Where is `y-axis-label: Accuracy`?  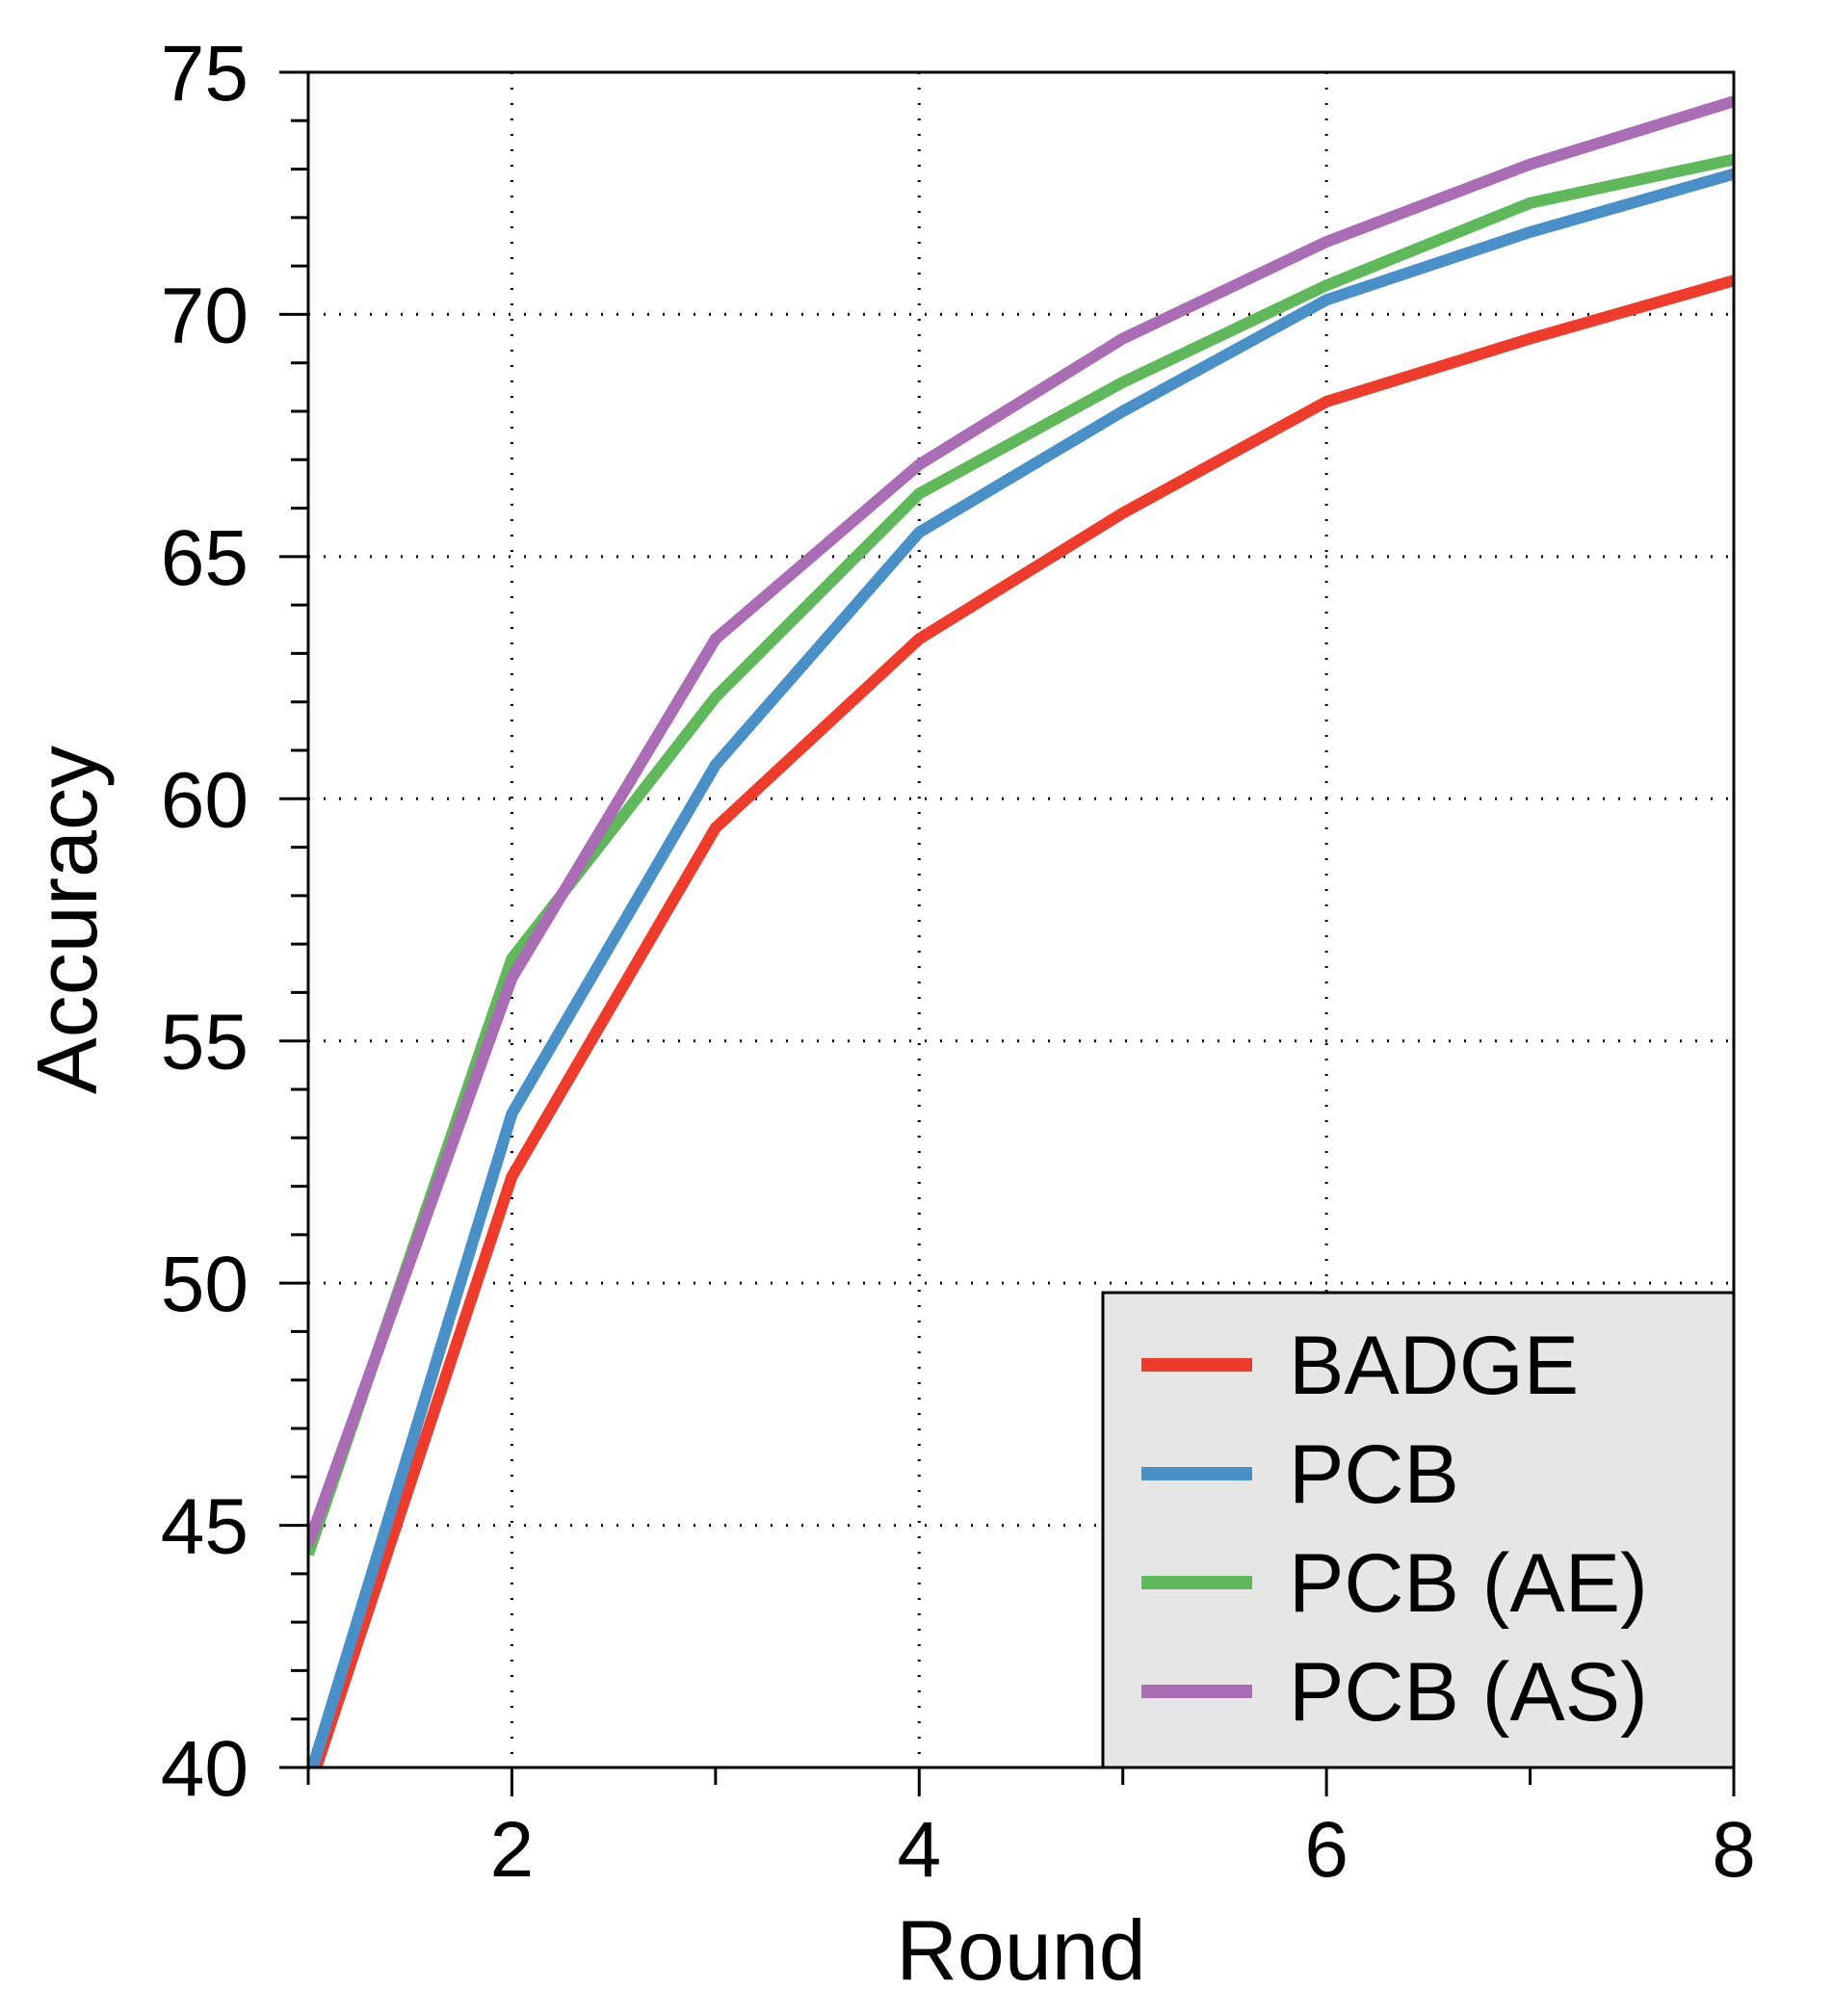 y-axis-label: Accuracy is located at coordinates (67, 920).